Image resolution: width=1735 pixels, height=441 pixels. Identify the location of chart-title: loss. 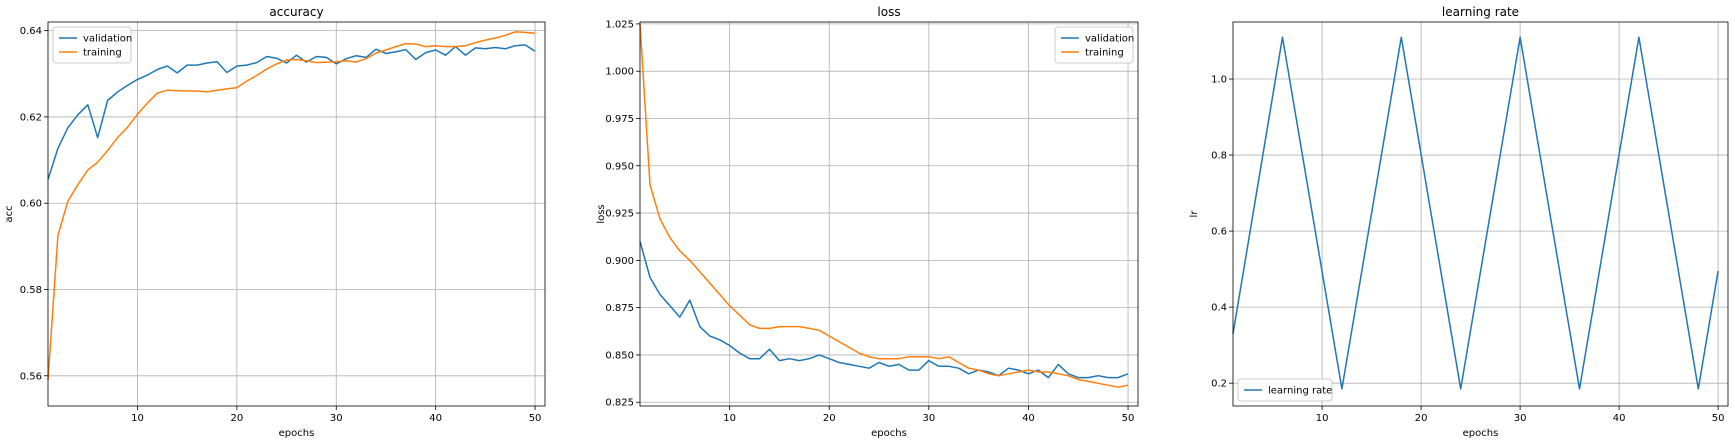
(888, 12).